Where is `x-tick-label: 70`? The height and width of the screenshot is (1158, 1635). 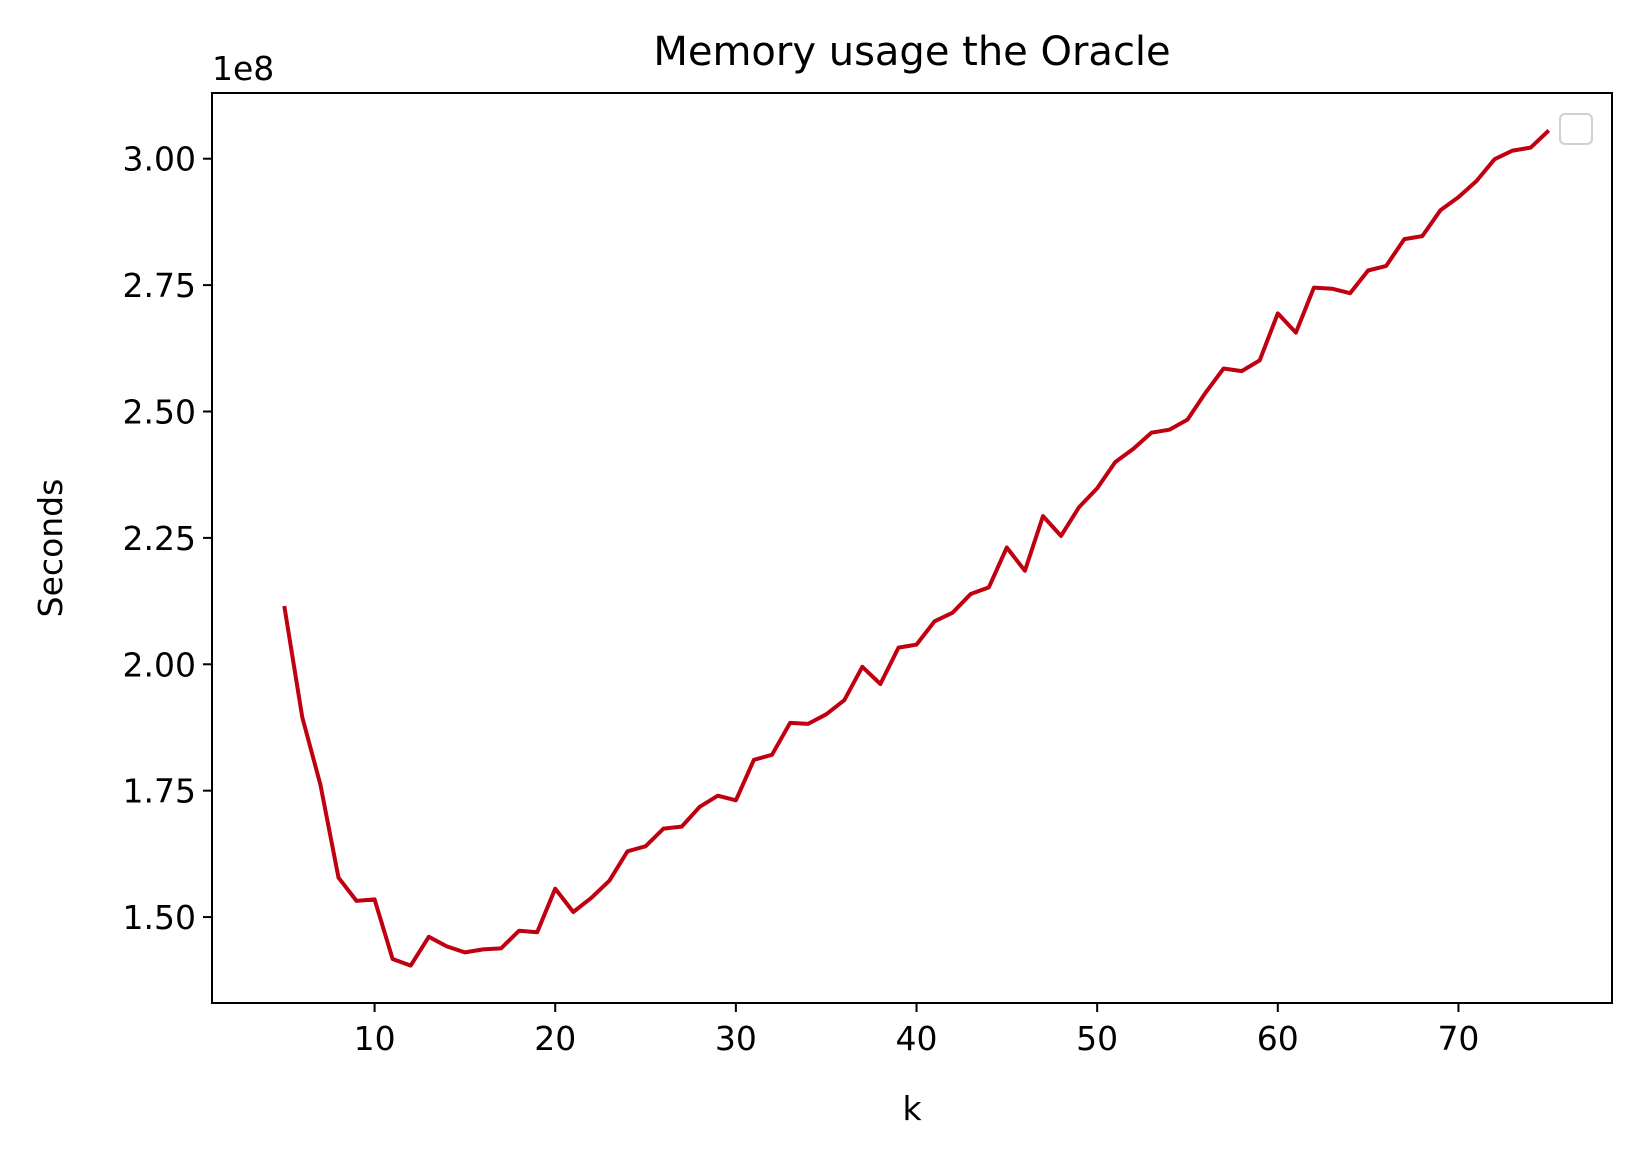 x-tick-label: 70 is located at coordinates (1458, 1038).